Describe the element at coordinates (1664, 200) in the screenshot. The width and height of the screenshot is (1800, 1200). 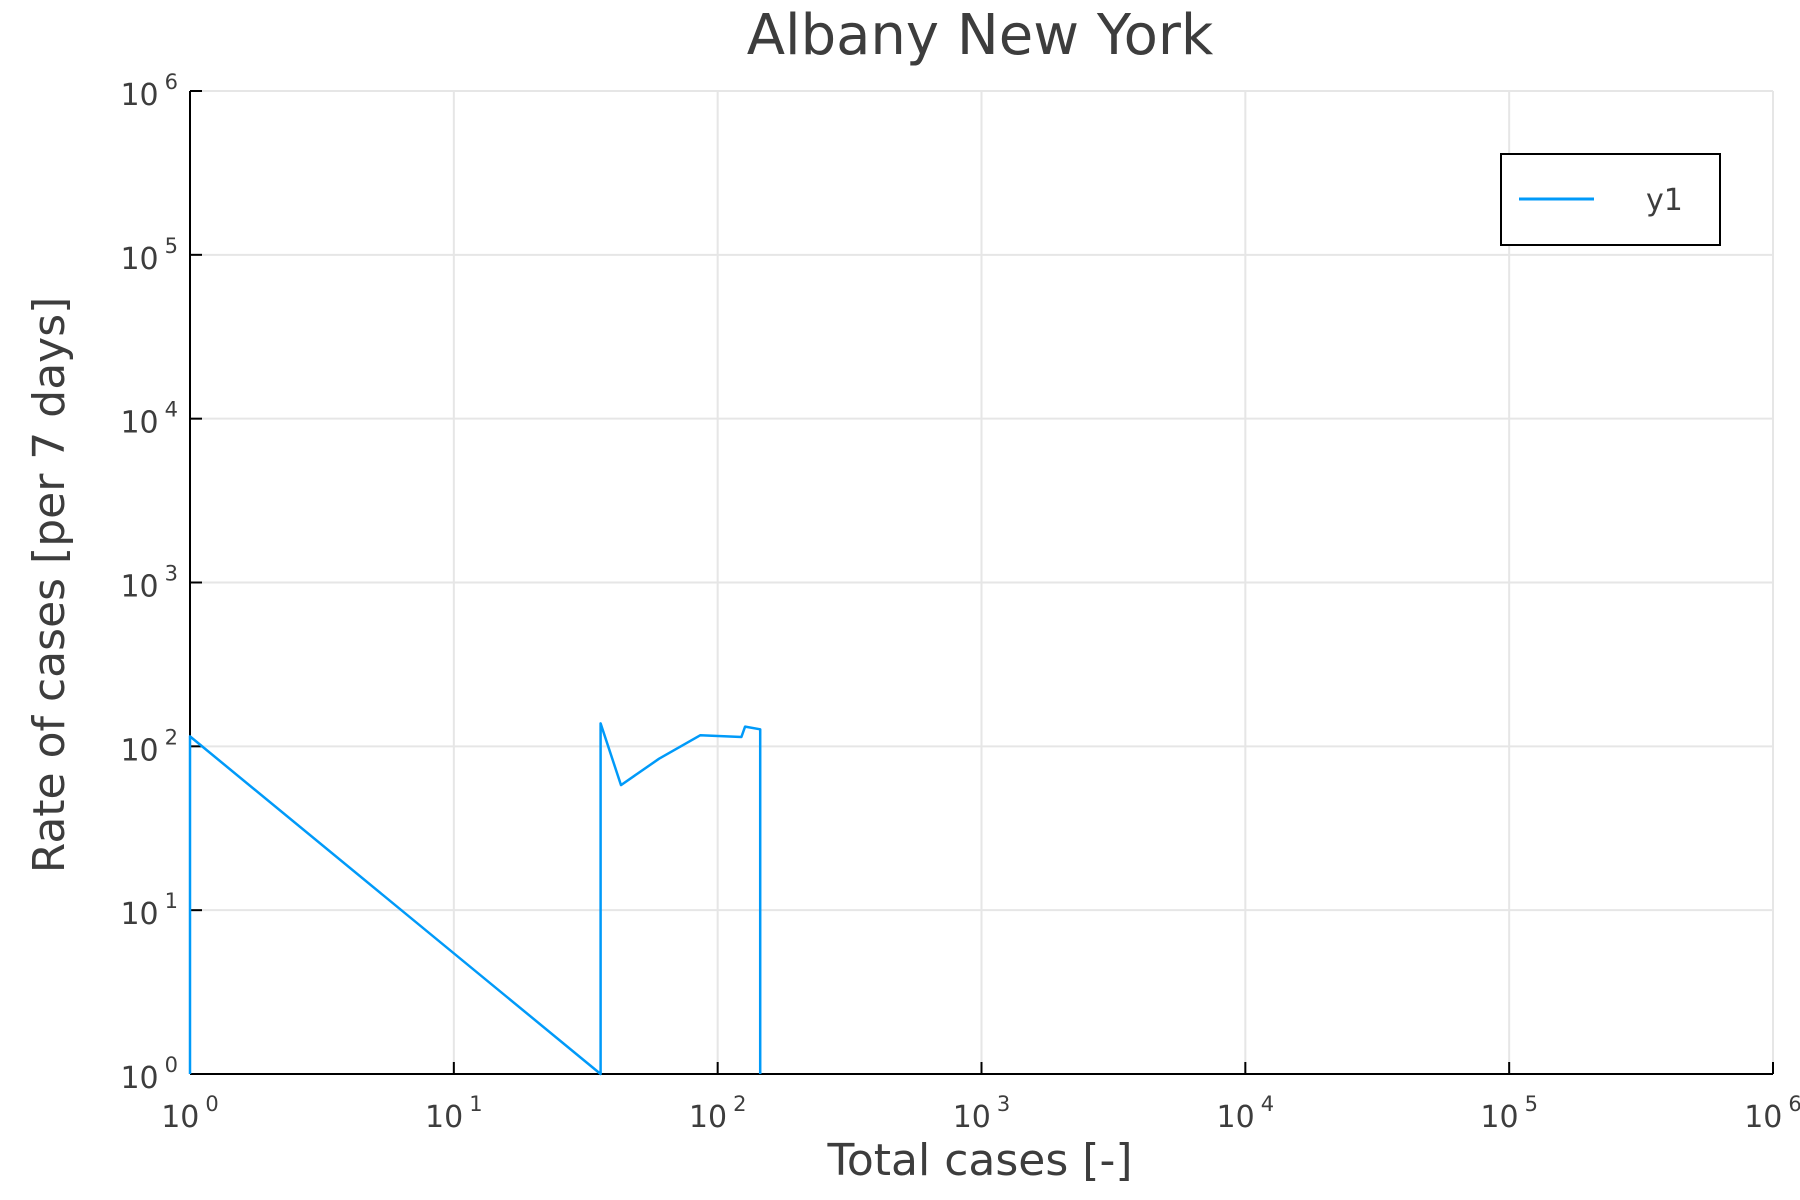
I see `legend-label-y1: y1` at that location.